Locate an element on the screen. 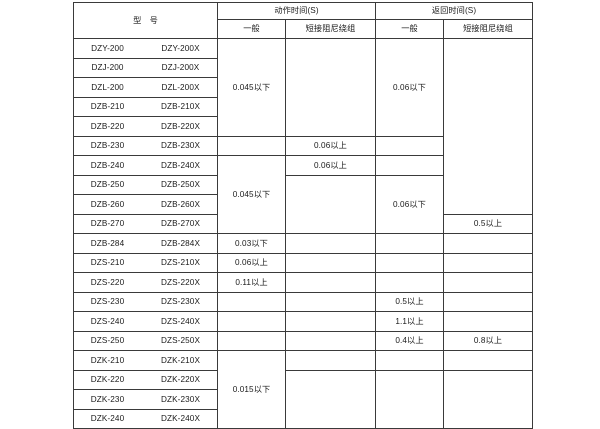  model-cell: DZB-240 DZB-240X is located at coordinates (145, 165).